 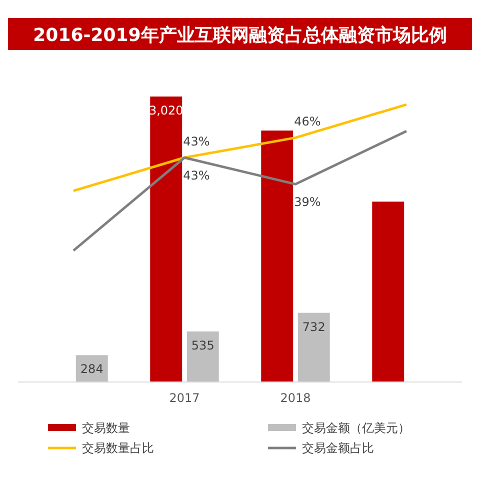 I want to click on x-tick-label: 2018, so click(x=295, y=398).